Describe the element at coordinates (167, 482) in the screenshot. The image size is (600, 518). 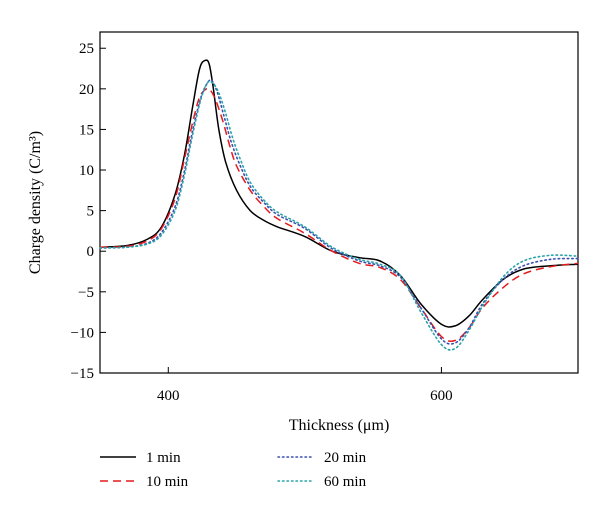
I see `legend-label: 10 min` at that location.